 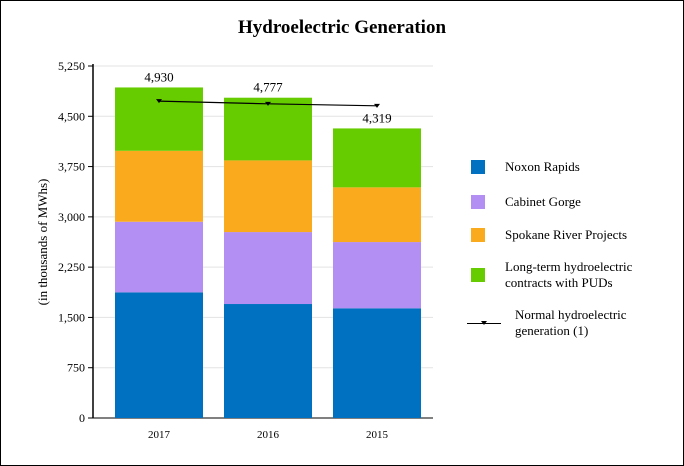 I want to click on y-axis-label: (in thousands of MWhs), so click(x=42, y=242).